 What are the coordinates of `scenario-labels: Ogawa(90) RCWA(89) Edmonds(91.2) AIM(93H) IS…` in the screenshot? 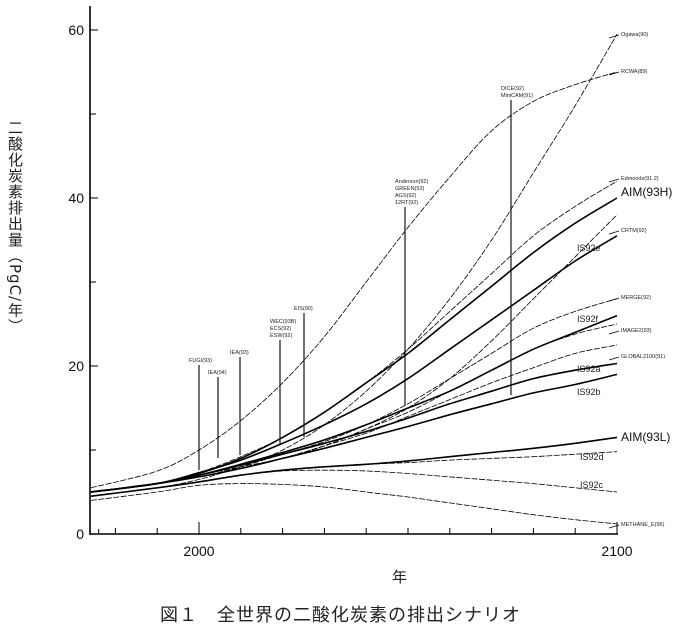 It's located at (624, 280).